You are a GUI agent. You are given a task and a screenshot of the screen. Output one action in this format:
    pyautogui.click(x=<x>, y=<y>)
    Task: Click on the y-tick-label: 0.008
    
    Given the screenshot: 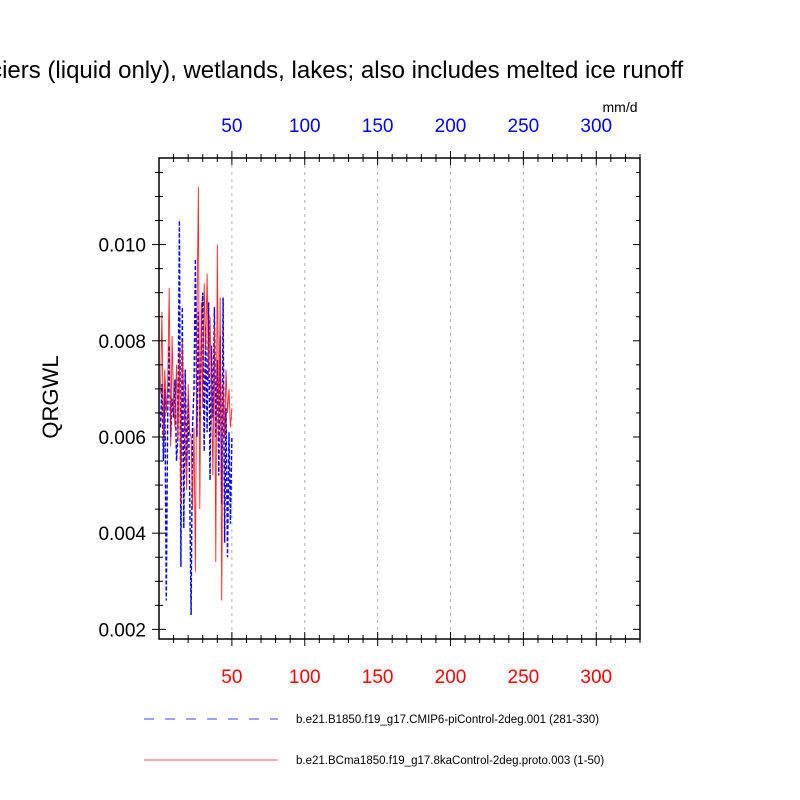 What is the action you would take?
    pyautogui.click(x=122, y=342)
    